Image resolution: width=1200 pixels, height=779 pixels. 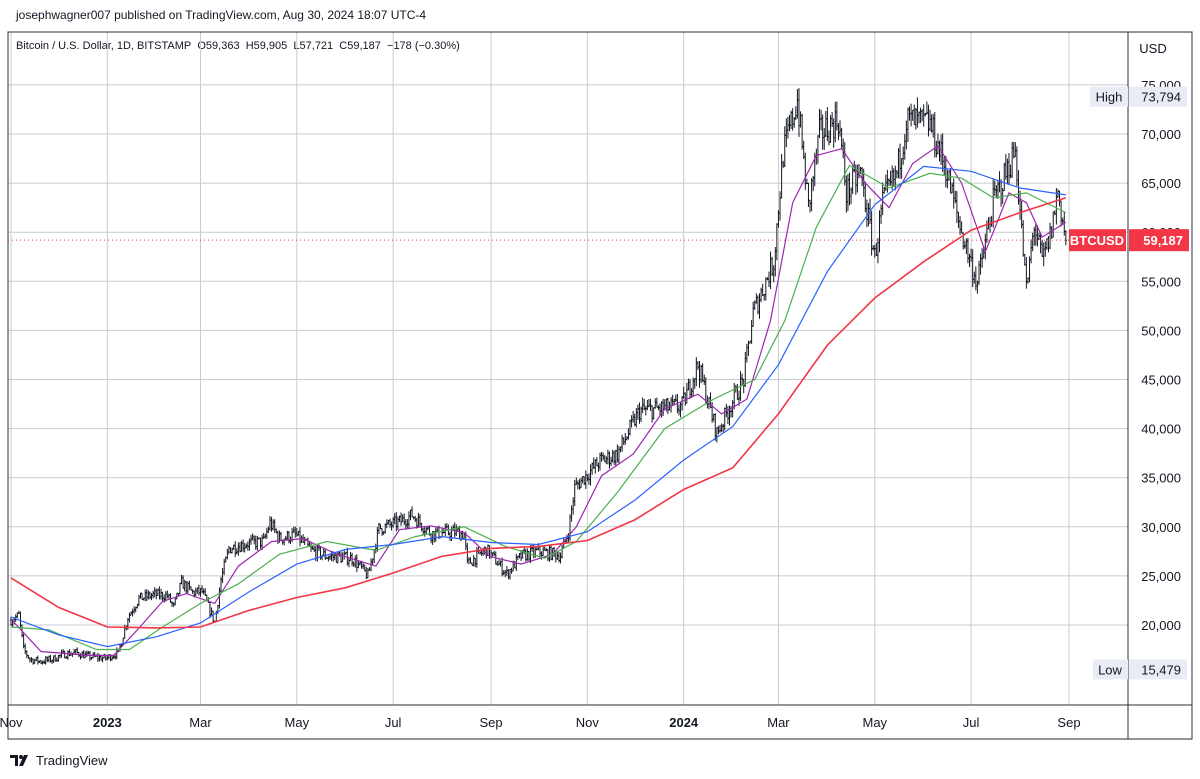 I want to click on low-tag-label: Low, so click(x=1110, y=669).